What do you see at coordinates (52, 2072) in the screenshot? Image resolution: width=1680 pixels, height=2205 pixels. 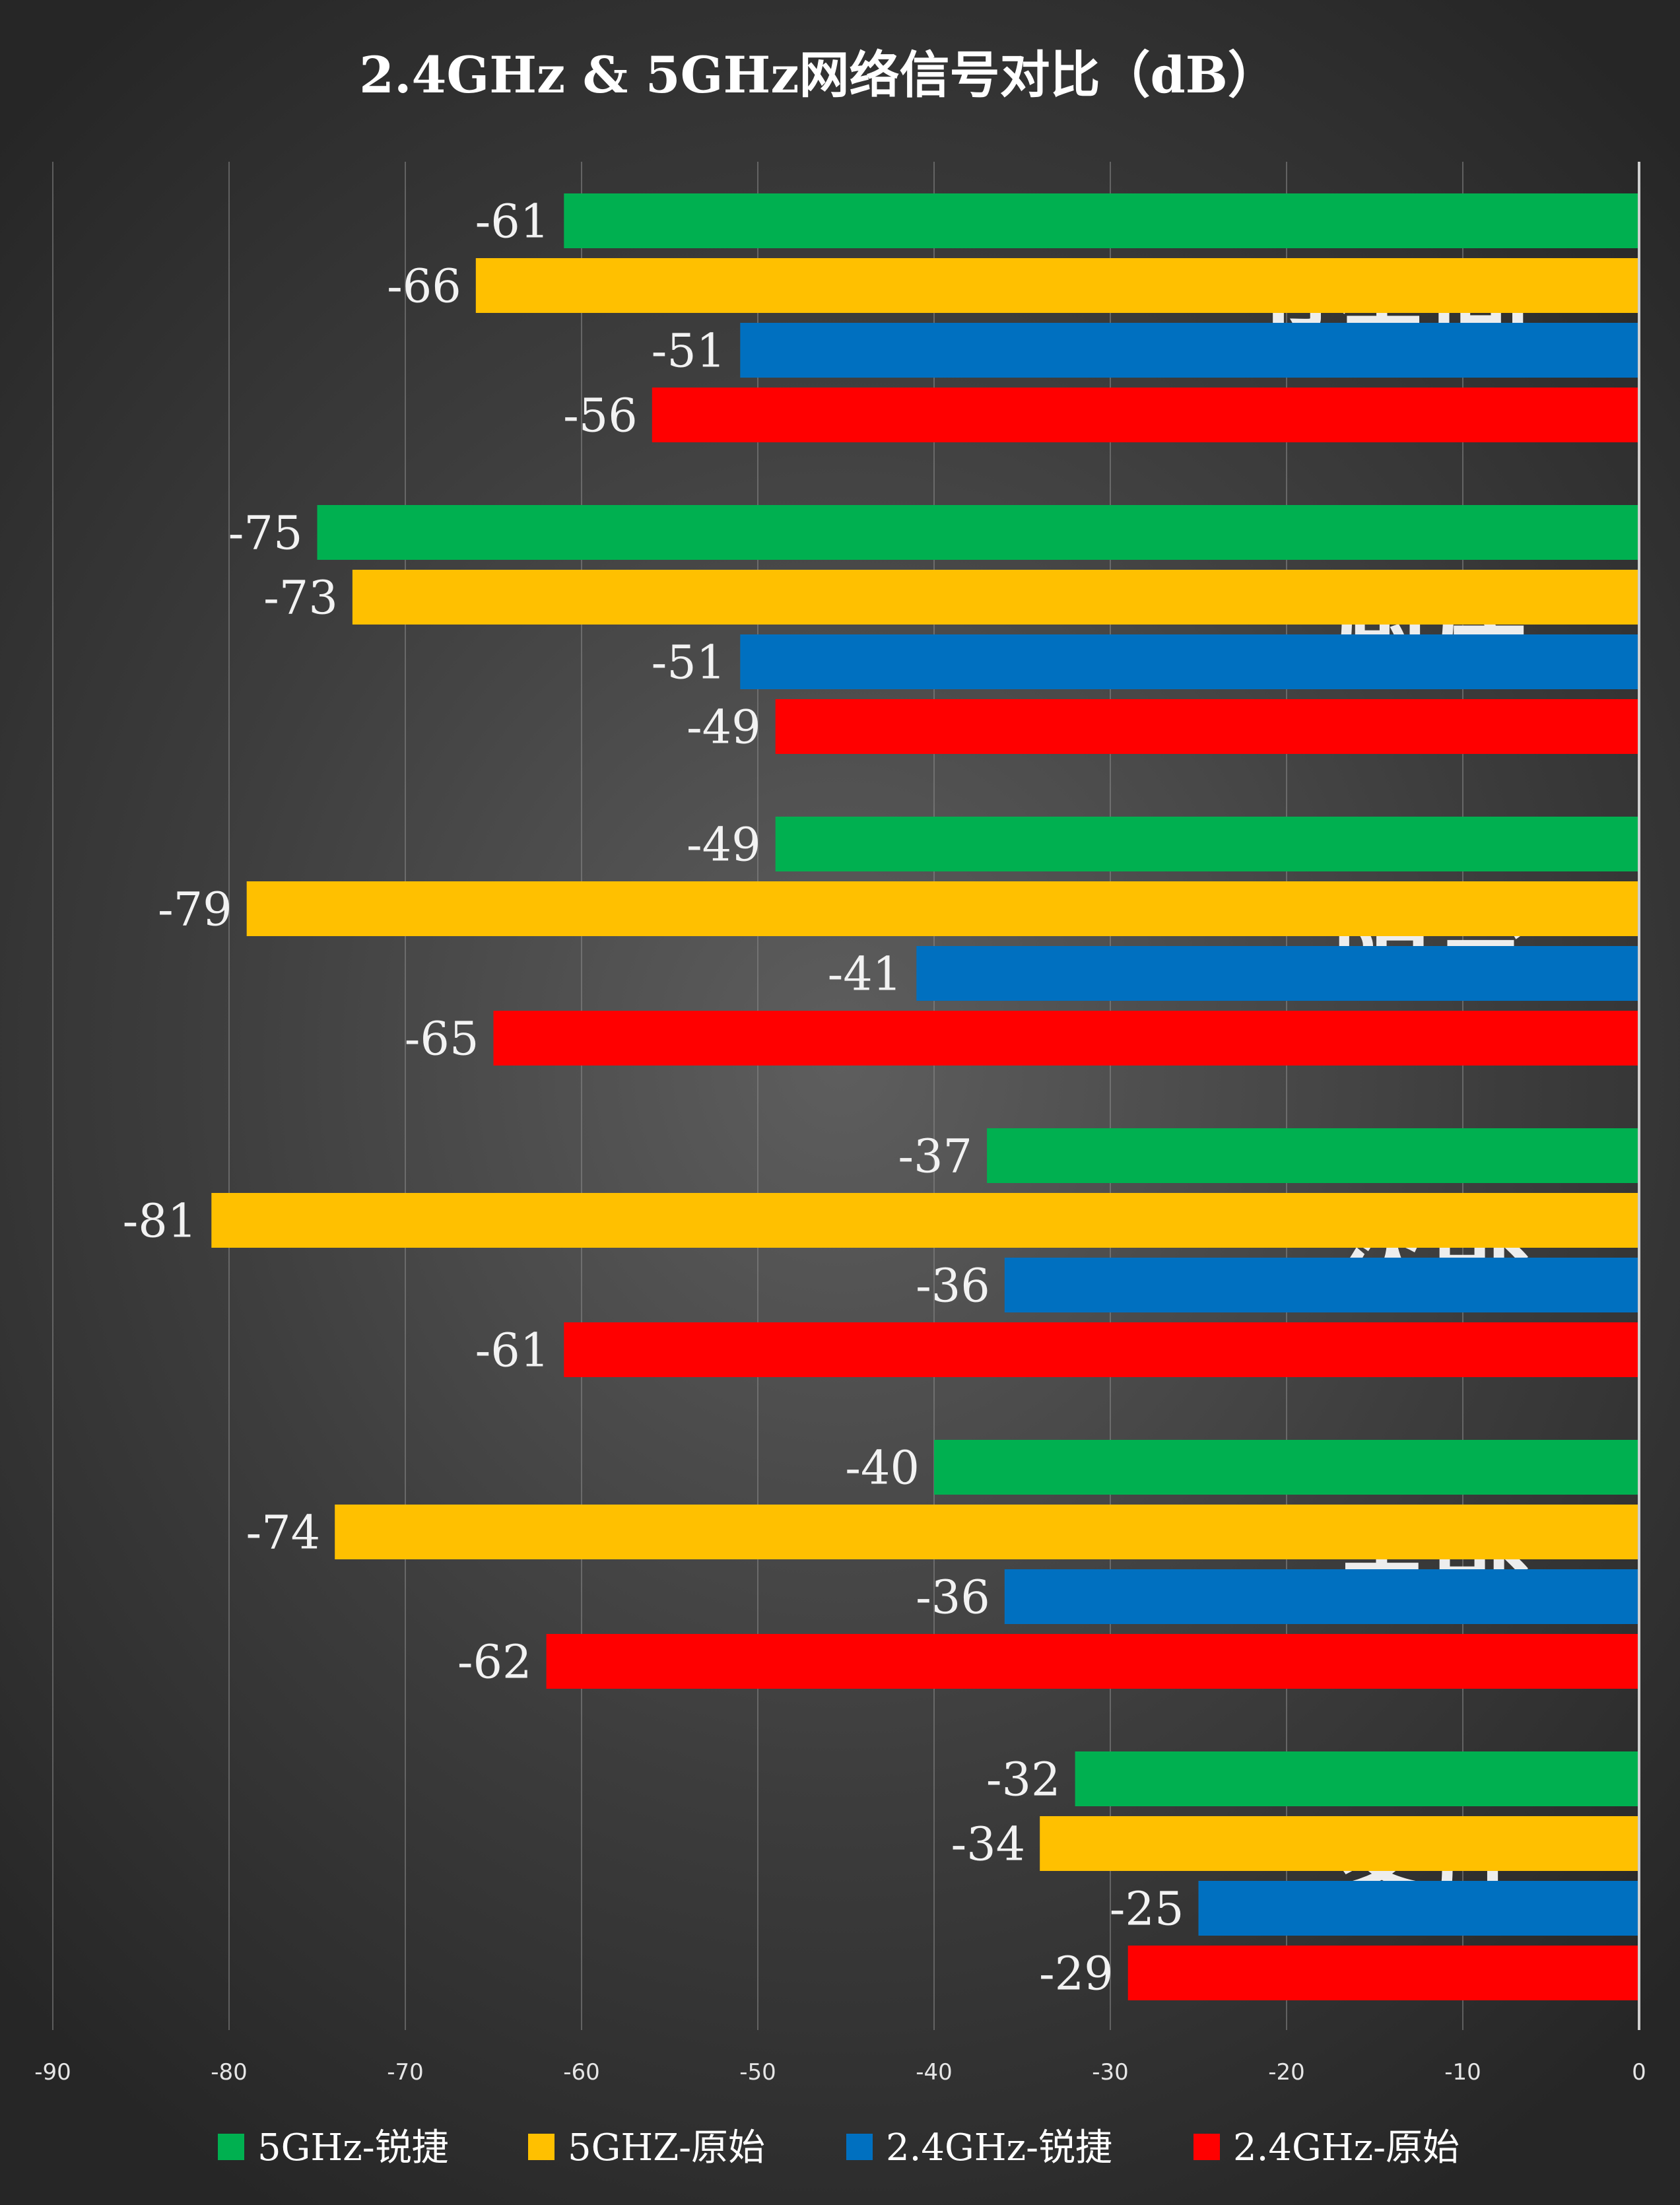 I see `x-tick-label: -90` at bounding box center [52, 2072].